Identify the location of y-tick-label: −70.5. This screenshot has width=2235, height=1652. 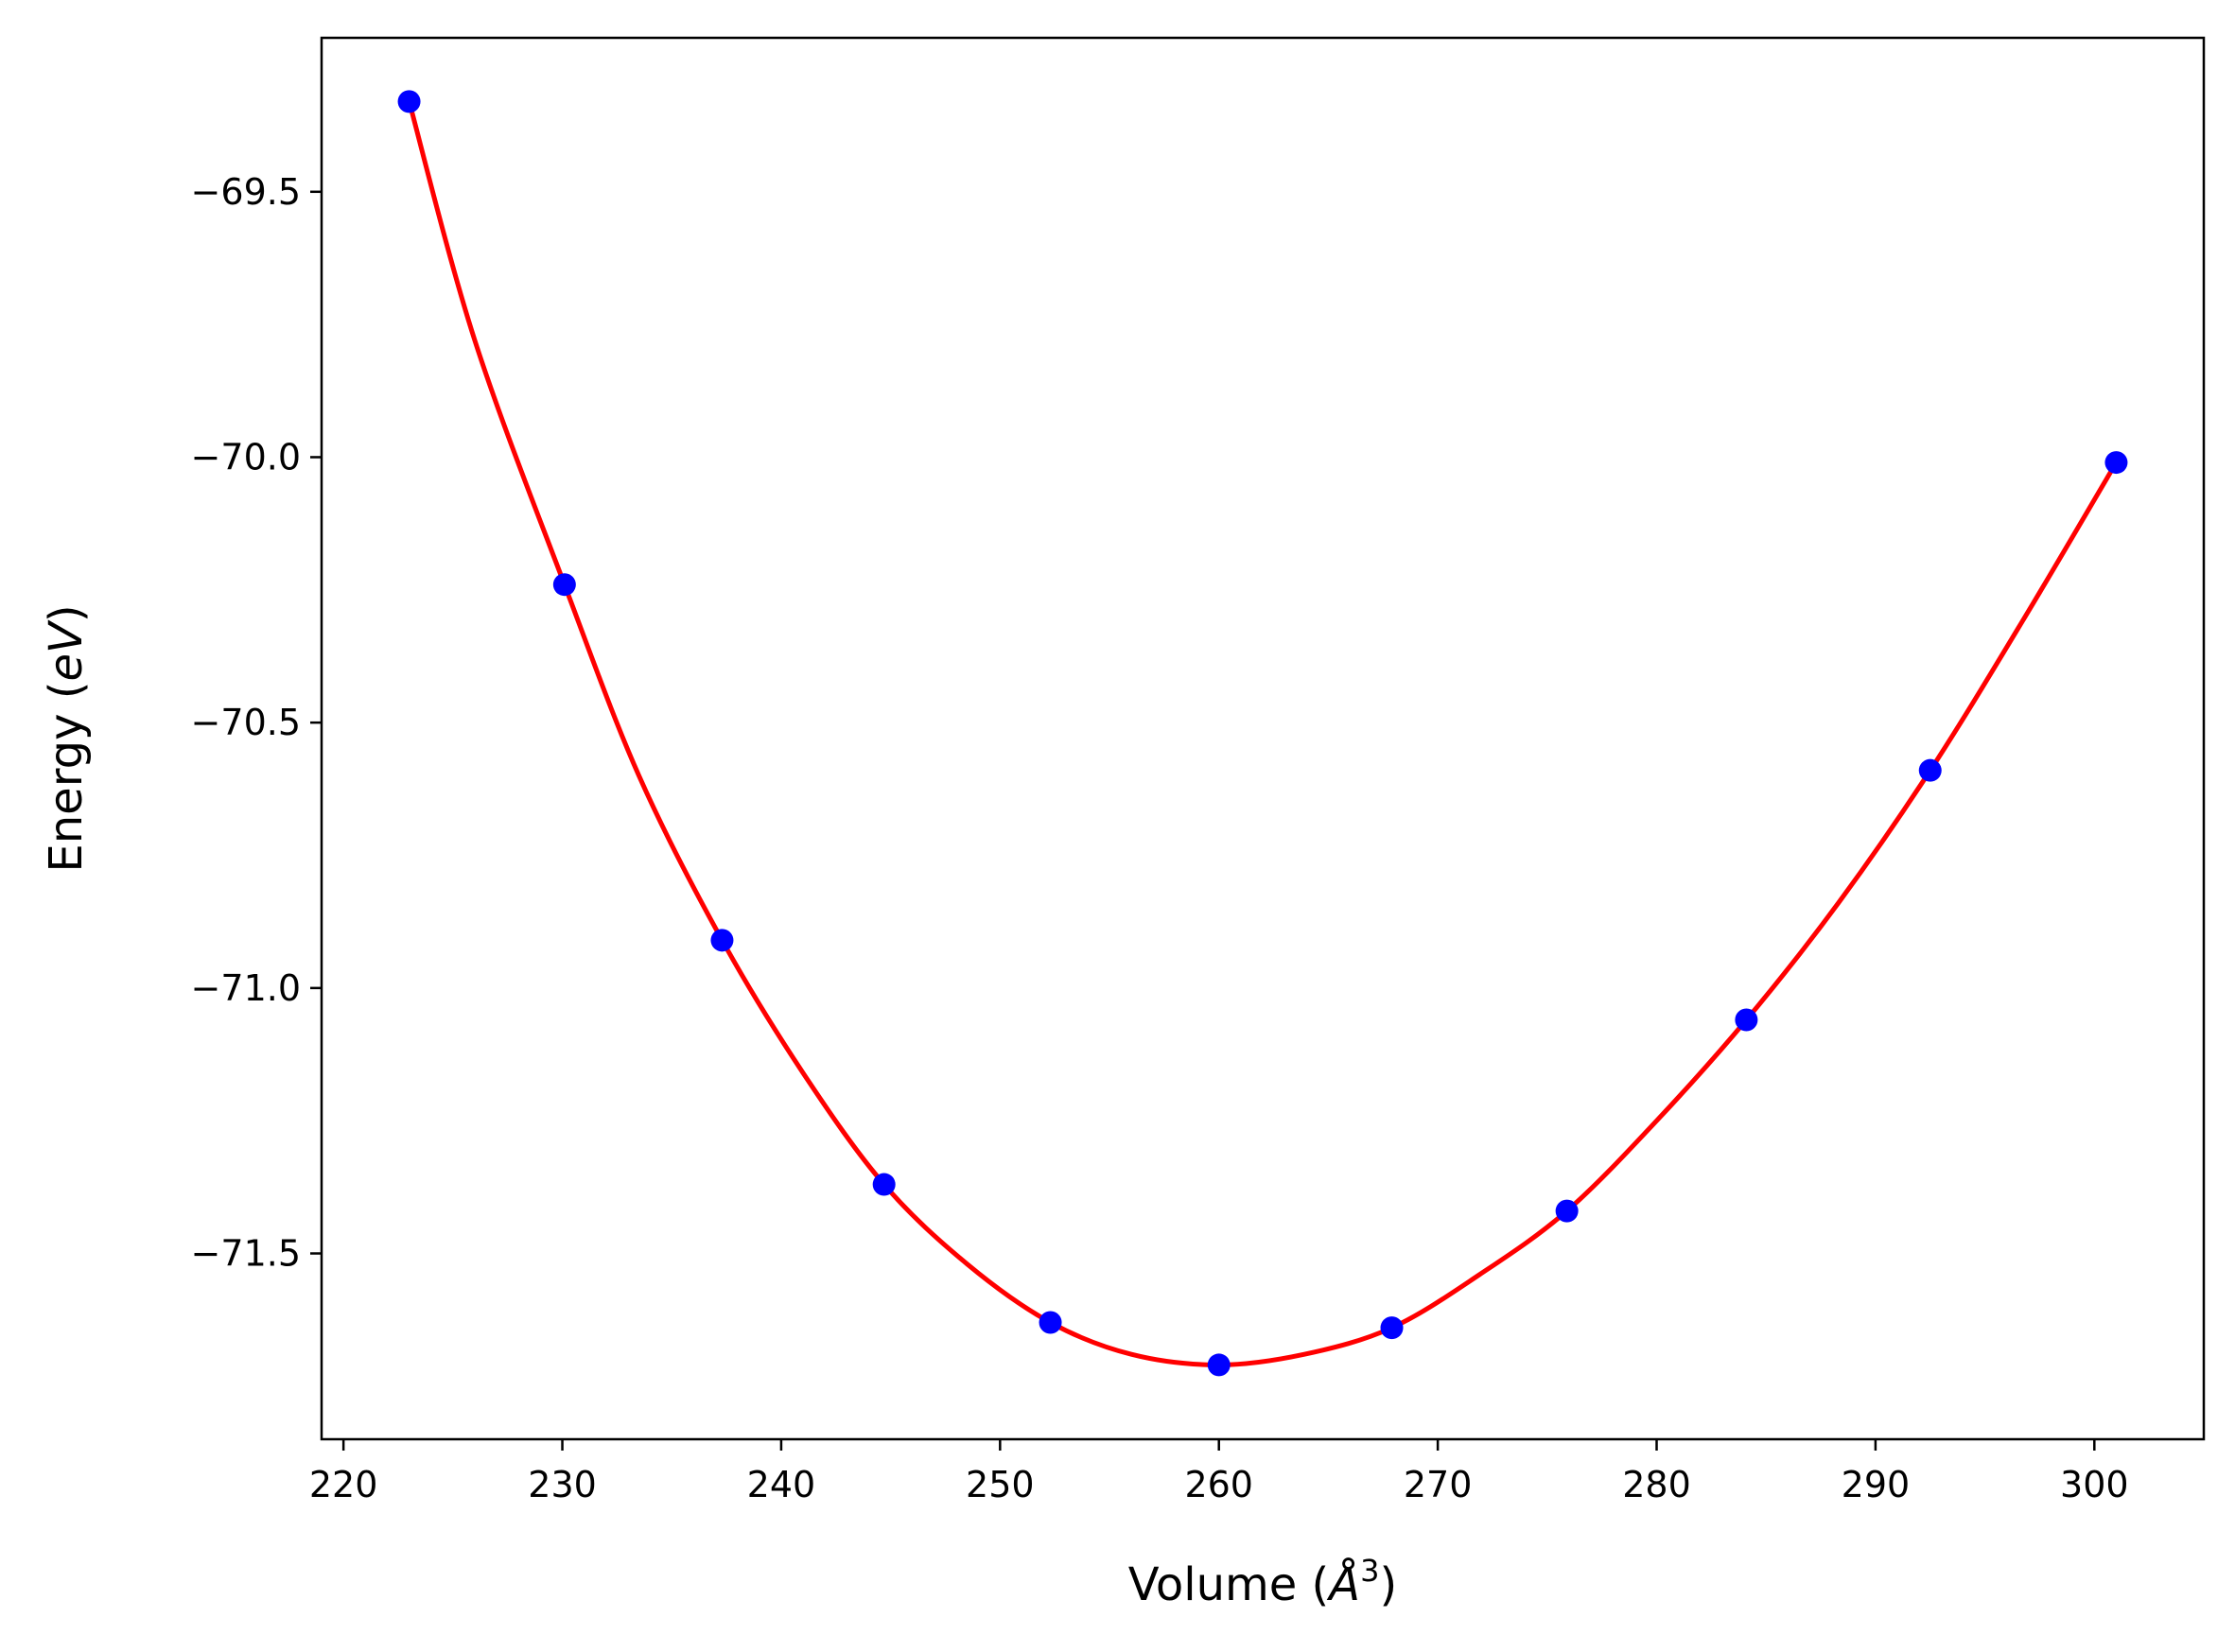
(246, 723).